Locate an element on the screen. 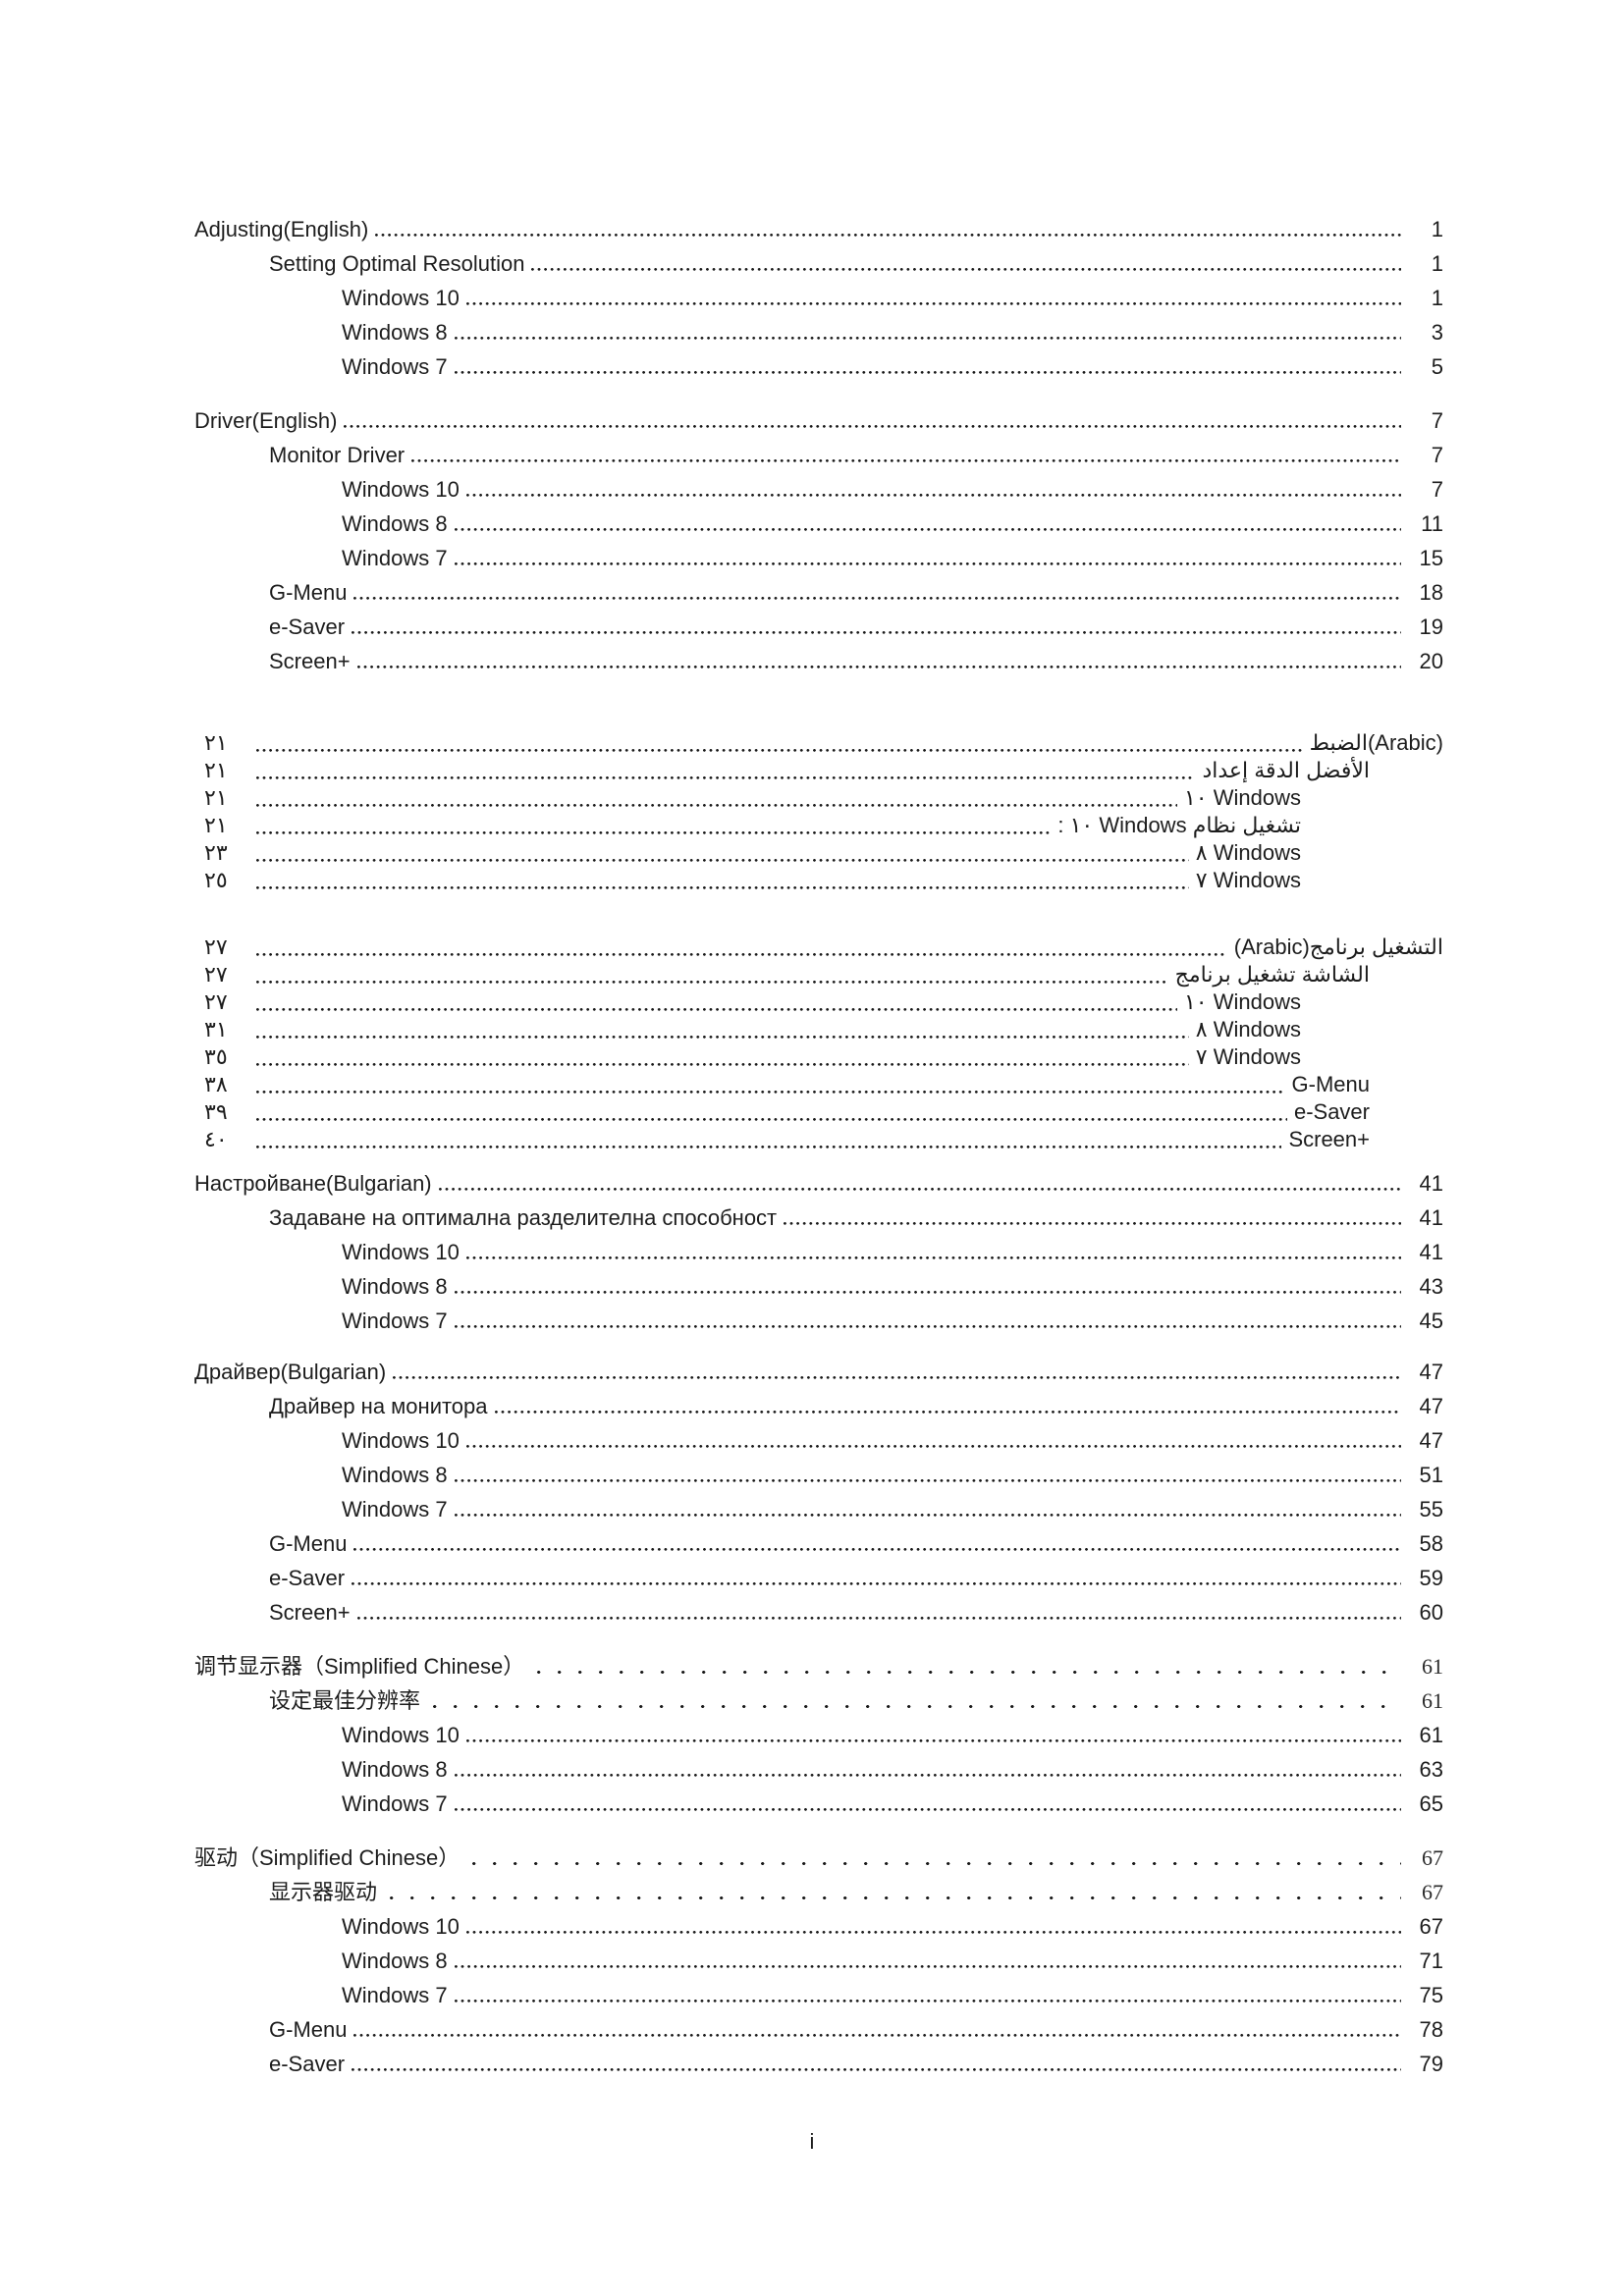 This screenshot has width=1624, height=2296. page-number: 47 is located at coordinates (1431, 1406).